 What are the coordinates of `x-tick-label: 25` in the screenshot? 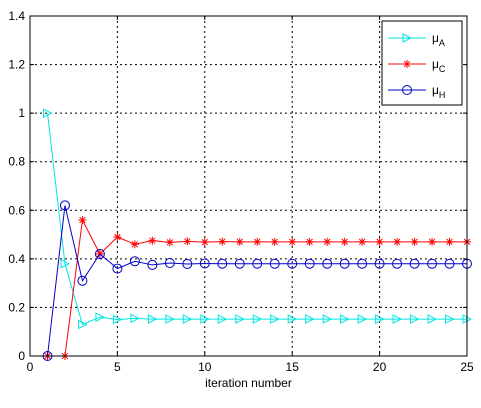 It's located at (467, 367).